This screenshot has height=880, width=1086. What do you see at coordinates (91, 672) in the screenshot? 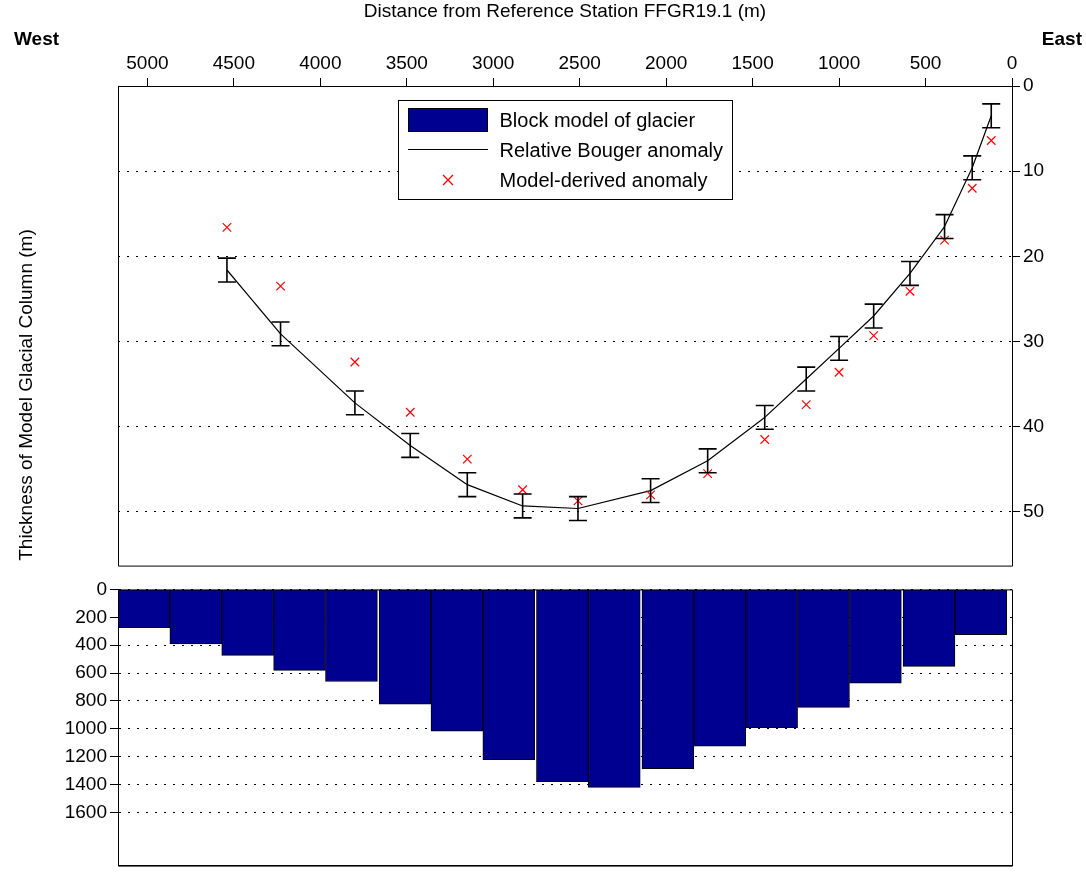
I see `y-tick-label: 600` at bounding box center [91, 672].